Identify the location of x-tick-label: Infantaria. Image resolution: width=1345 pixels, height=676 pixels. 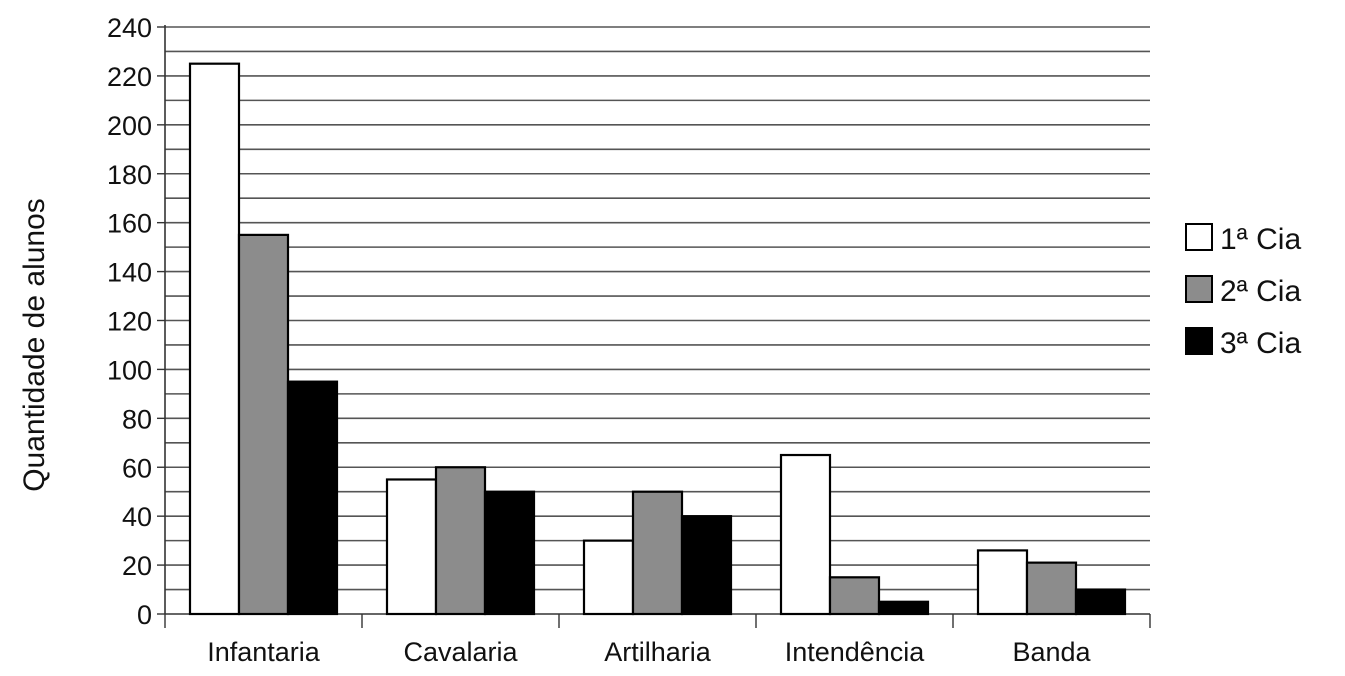
(264, 652).